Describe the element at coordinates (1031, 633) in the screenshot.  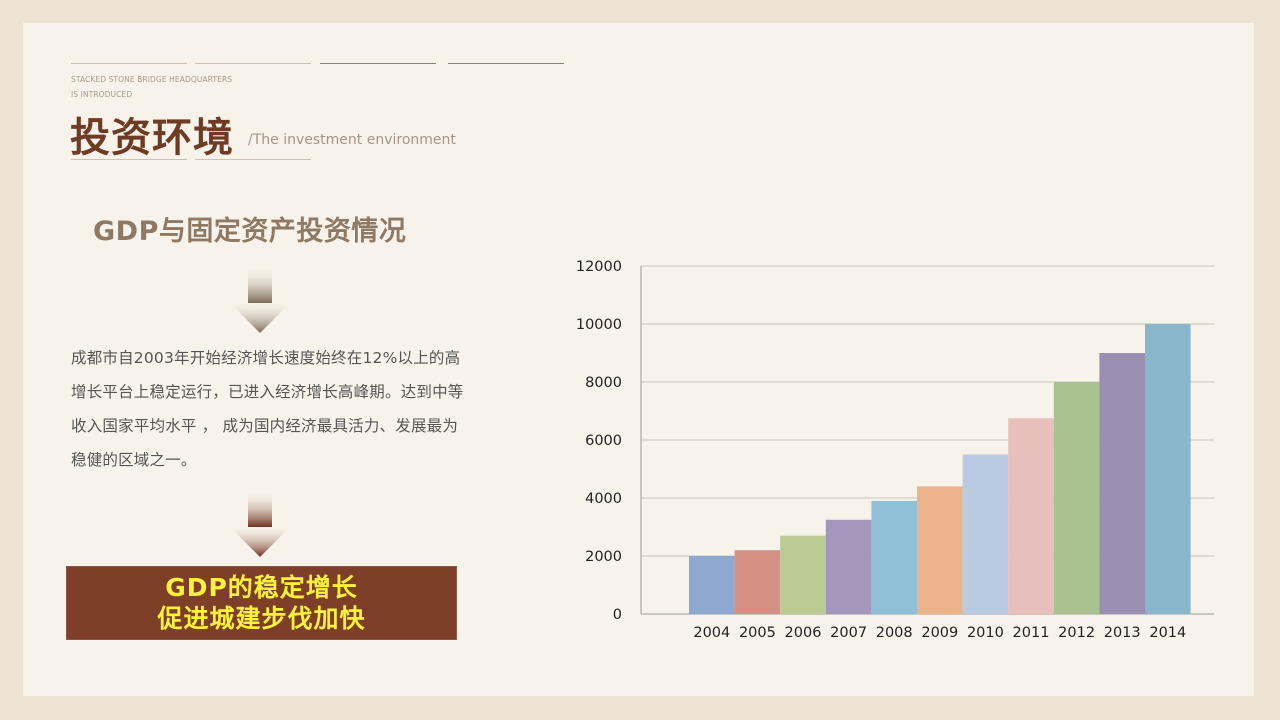
I see `x-tick-label: 2011` at that location.